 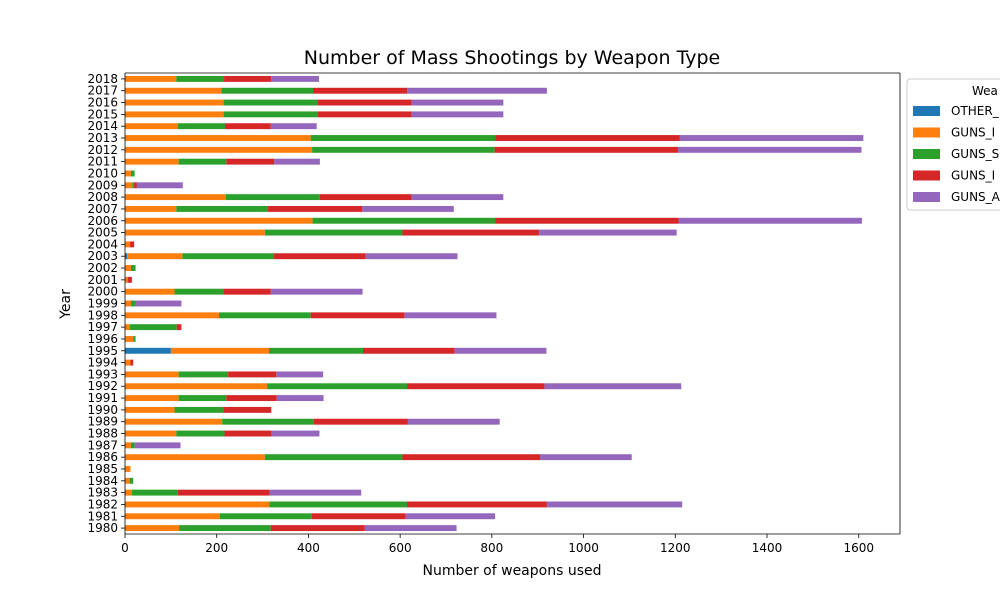 I want to click on y-tick-label: 2014, so click(x=102, y=126).